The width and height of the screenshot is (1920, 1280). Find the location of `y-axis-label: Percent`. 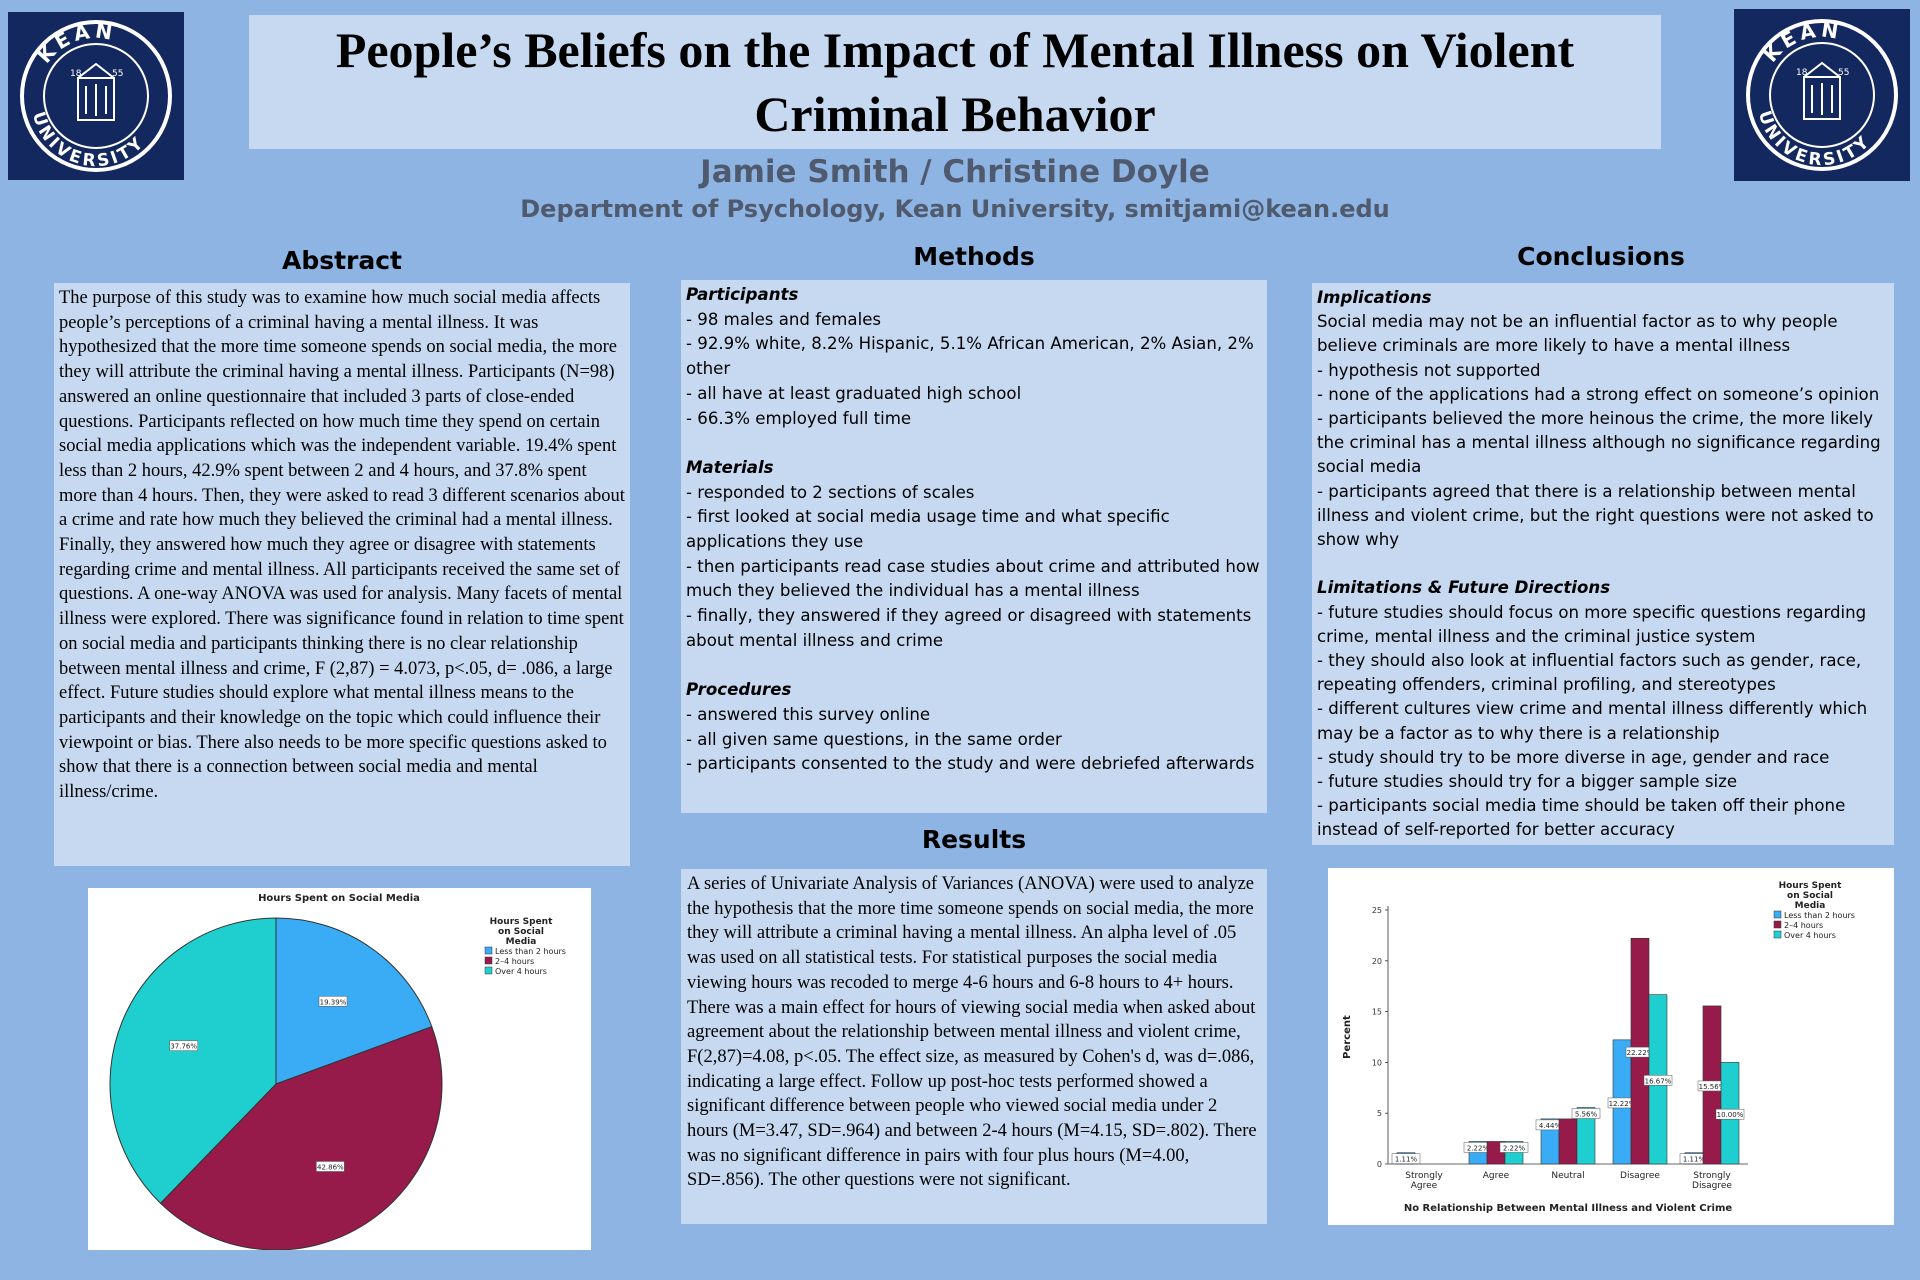

y-axis-label: Percent is located at coordinates (1347, 1037).